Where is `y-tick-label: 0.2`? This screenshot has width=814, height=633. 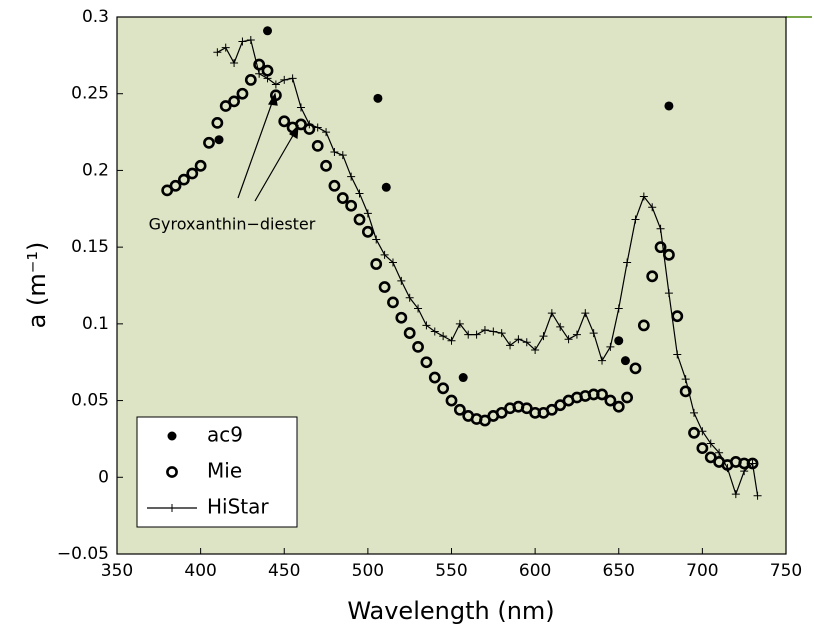
y-tick-label: 0.2 is located at coordinates (95, 170).